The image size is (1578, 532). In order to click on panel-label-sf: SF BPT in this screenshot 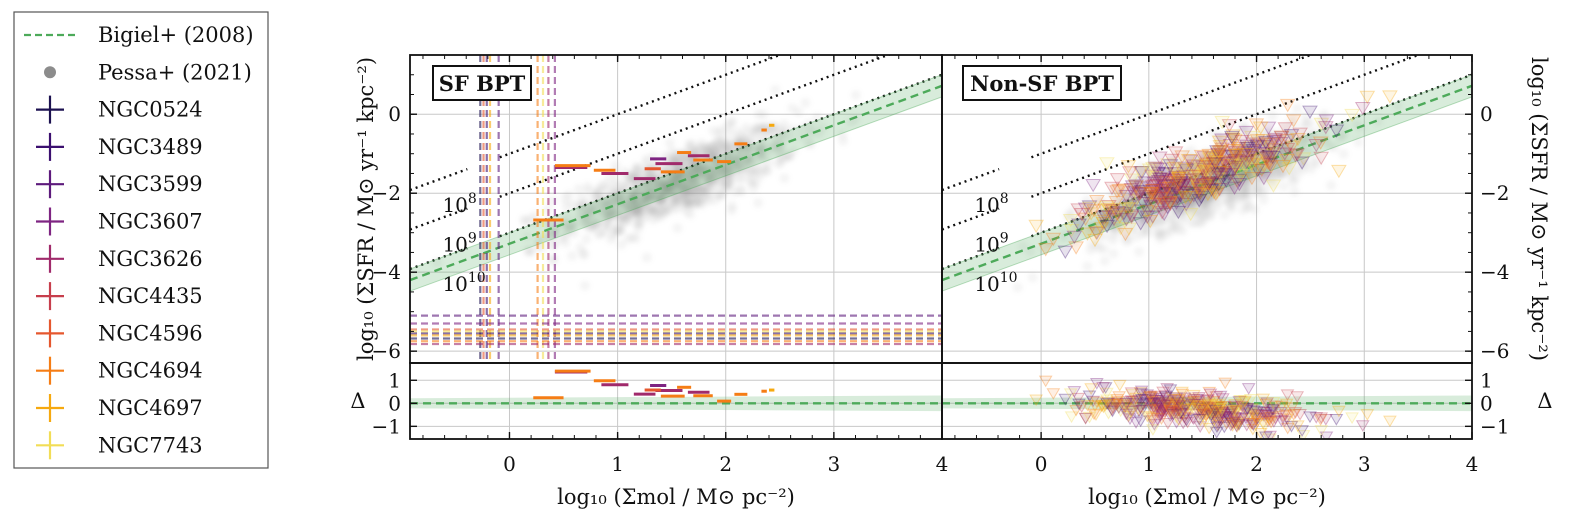, I will do `click(482, 83)`.